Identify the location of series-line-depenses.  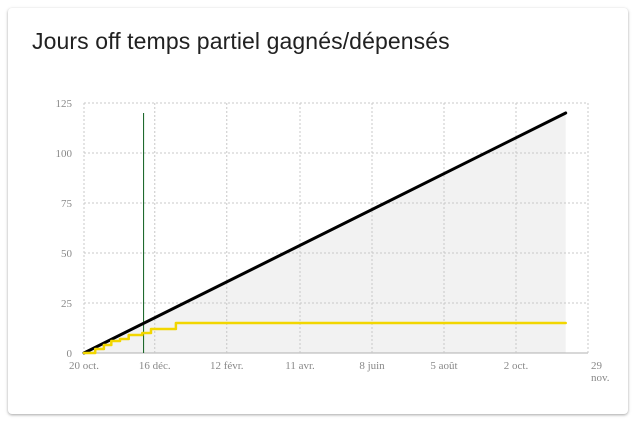
(324, 338).